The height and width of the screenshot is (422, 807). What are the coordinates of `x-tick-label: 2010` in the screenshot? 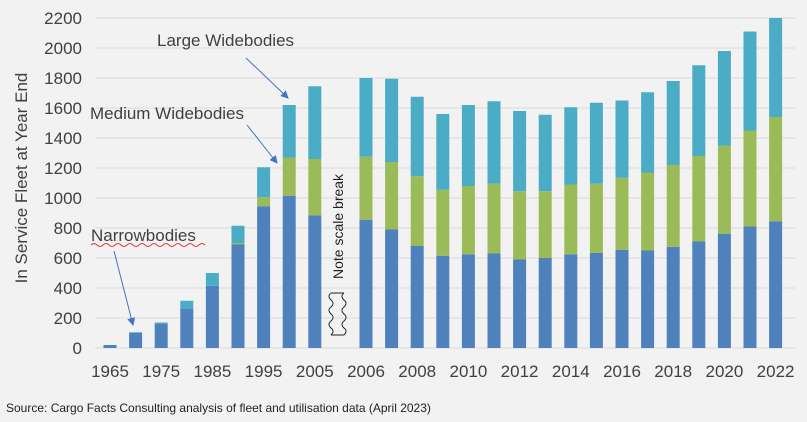 It's located at (468, 371).